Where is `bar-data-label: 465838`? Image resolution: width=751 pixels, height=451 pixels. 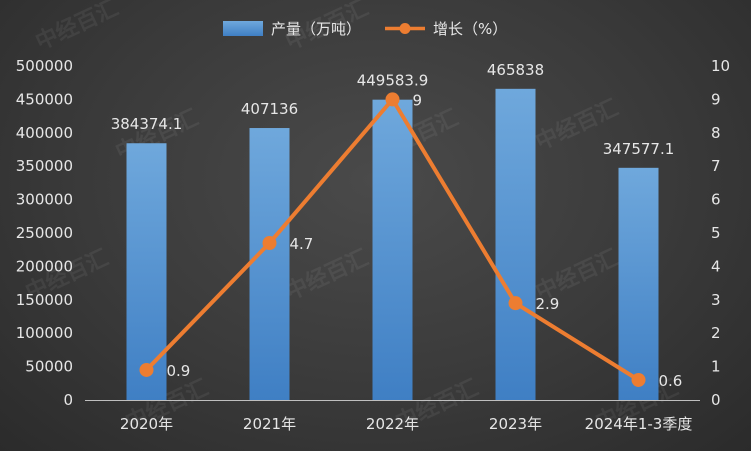
bar-data-label: 465838 is located at coordinates (515, 70).